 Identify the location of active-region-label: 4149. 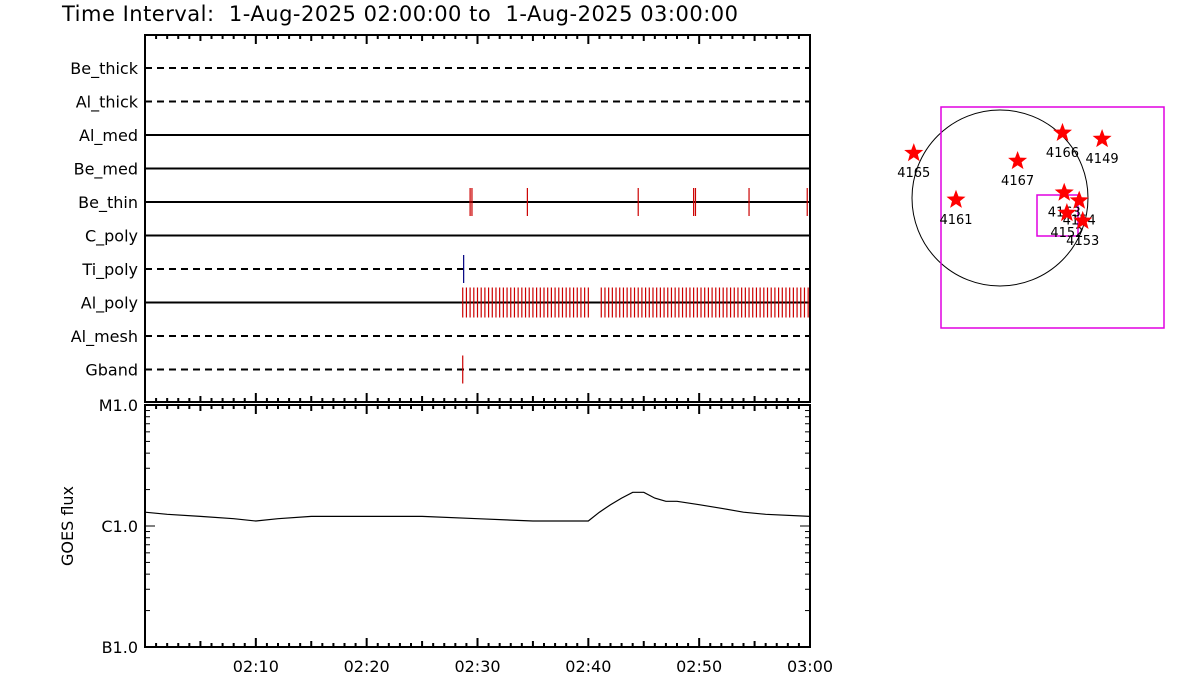
(1102, 159).